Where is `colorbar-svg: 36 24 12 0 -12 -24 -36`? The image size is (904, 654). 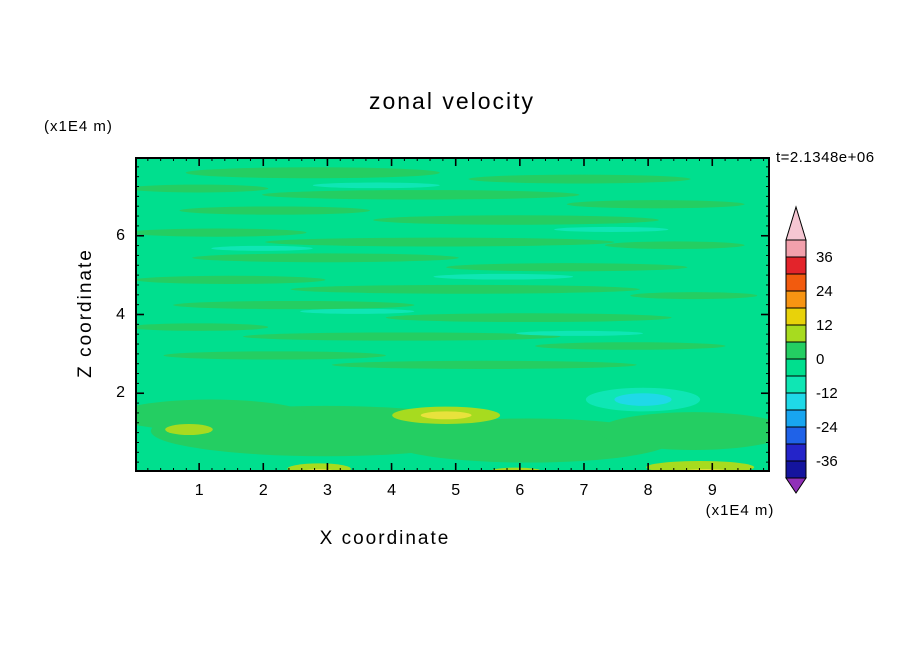
colorbar-svg: 36 24 12 0 -12 -24 -36 is located at coordinates (811, 349).